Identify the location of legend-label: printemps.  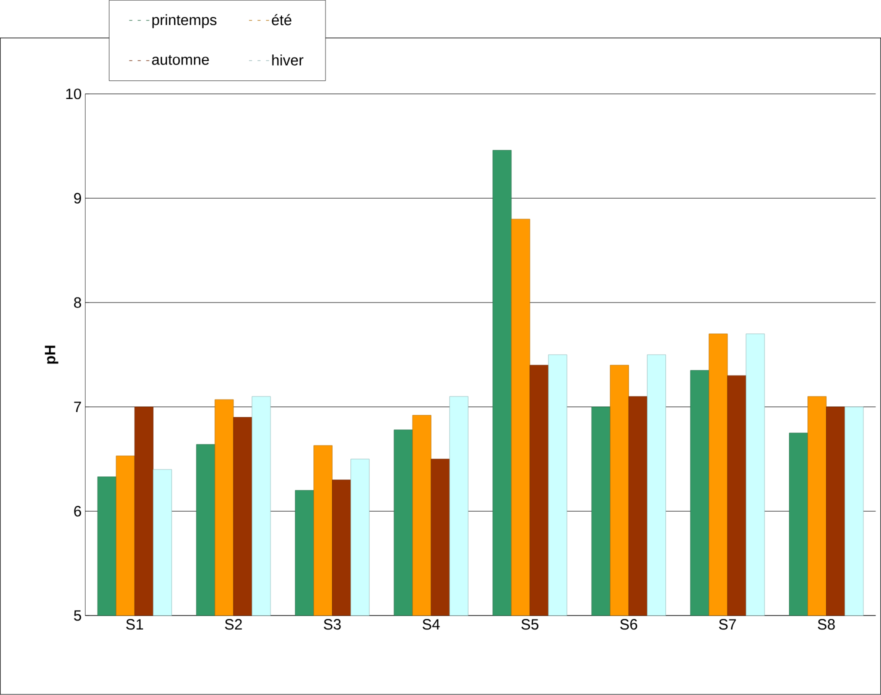
(184, 21).